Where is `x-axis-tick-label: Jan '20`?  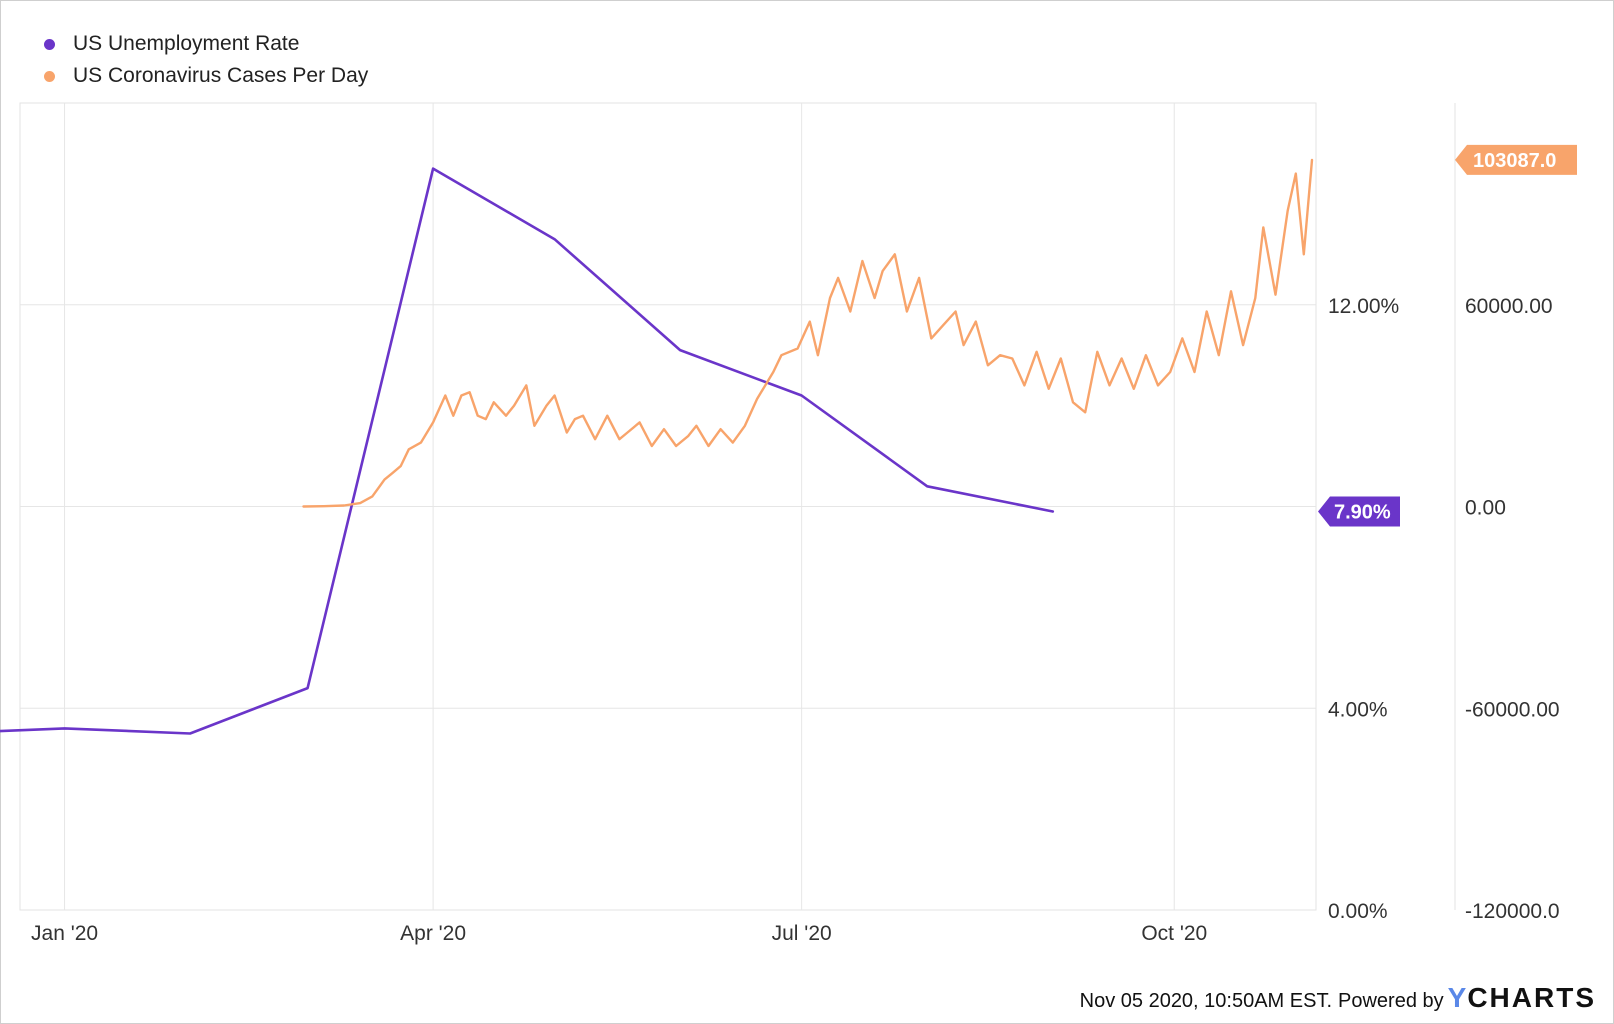
x-axis-tick-label: Jan '20 is located at coordinates (64, 933).